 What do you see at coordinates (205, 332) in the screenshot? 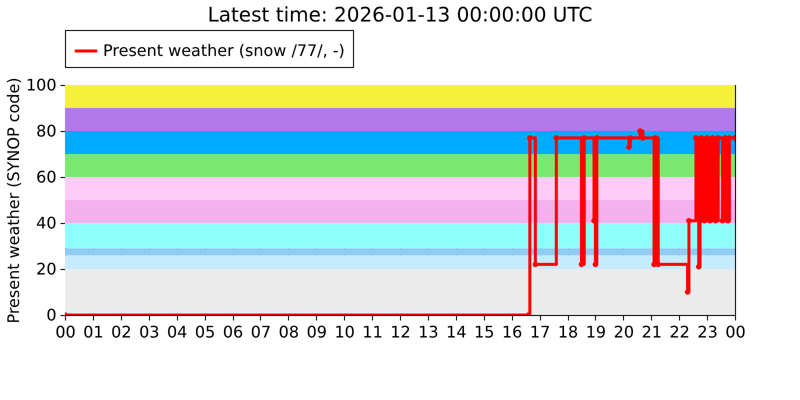
I see `x-tick-label: 05` at bounding box center [205, 332].